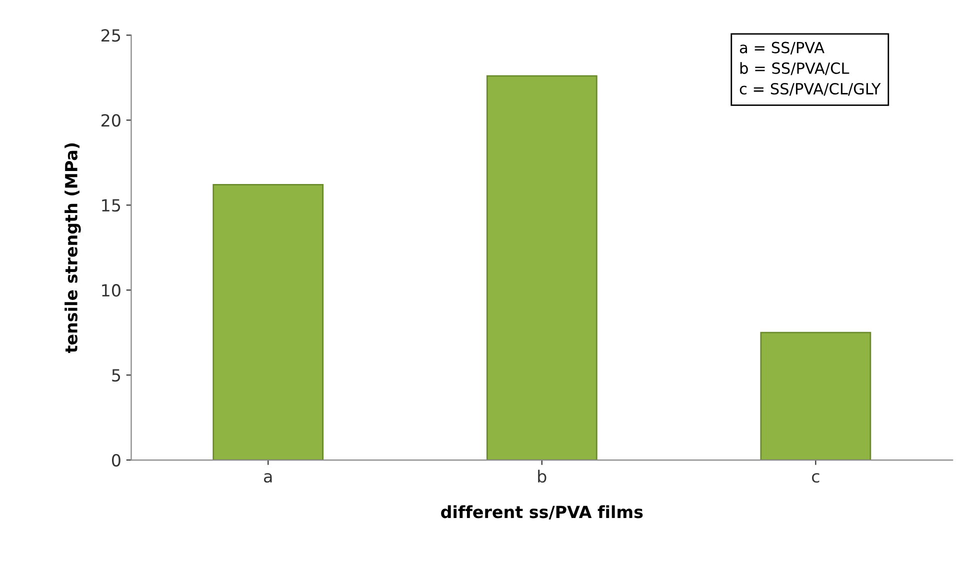 Image resolution: width=972 pixels, height=586 pixels. Describe the element at coordinates (816, 478) in the screenshot. I see `x-tick-label: c` at that location.